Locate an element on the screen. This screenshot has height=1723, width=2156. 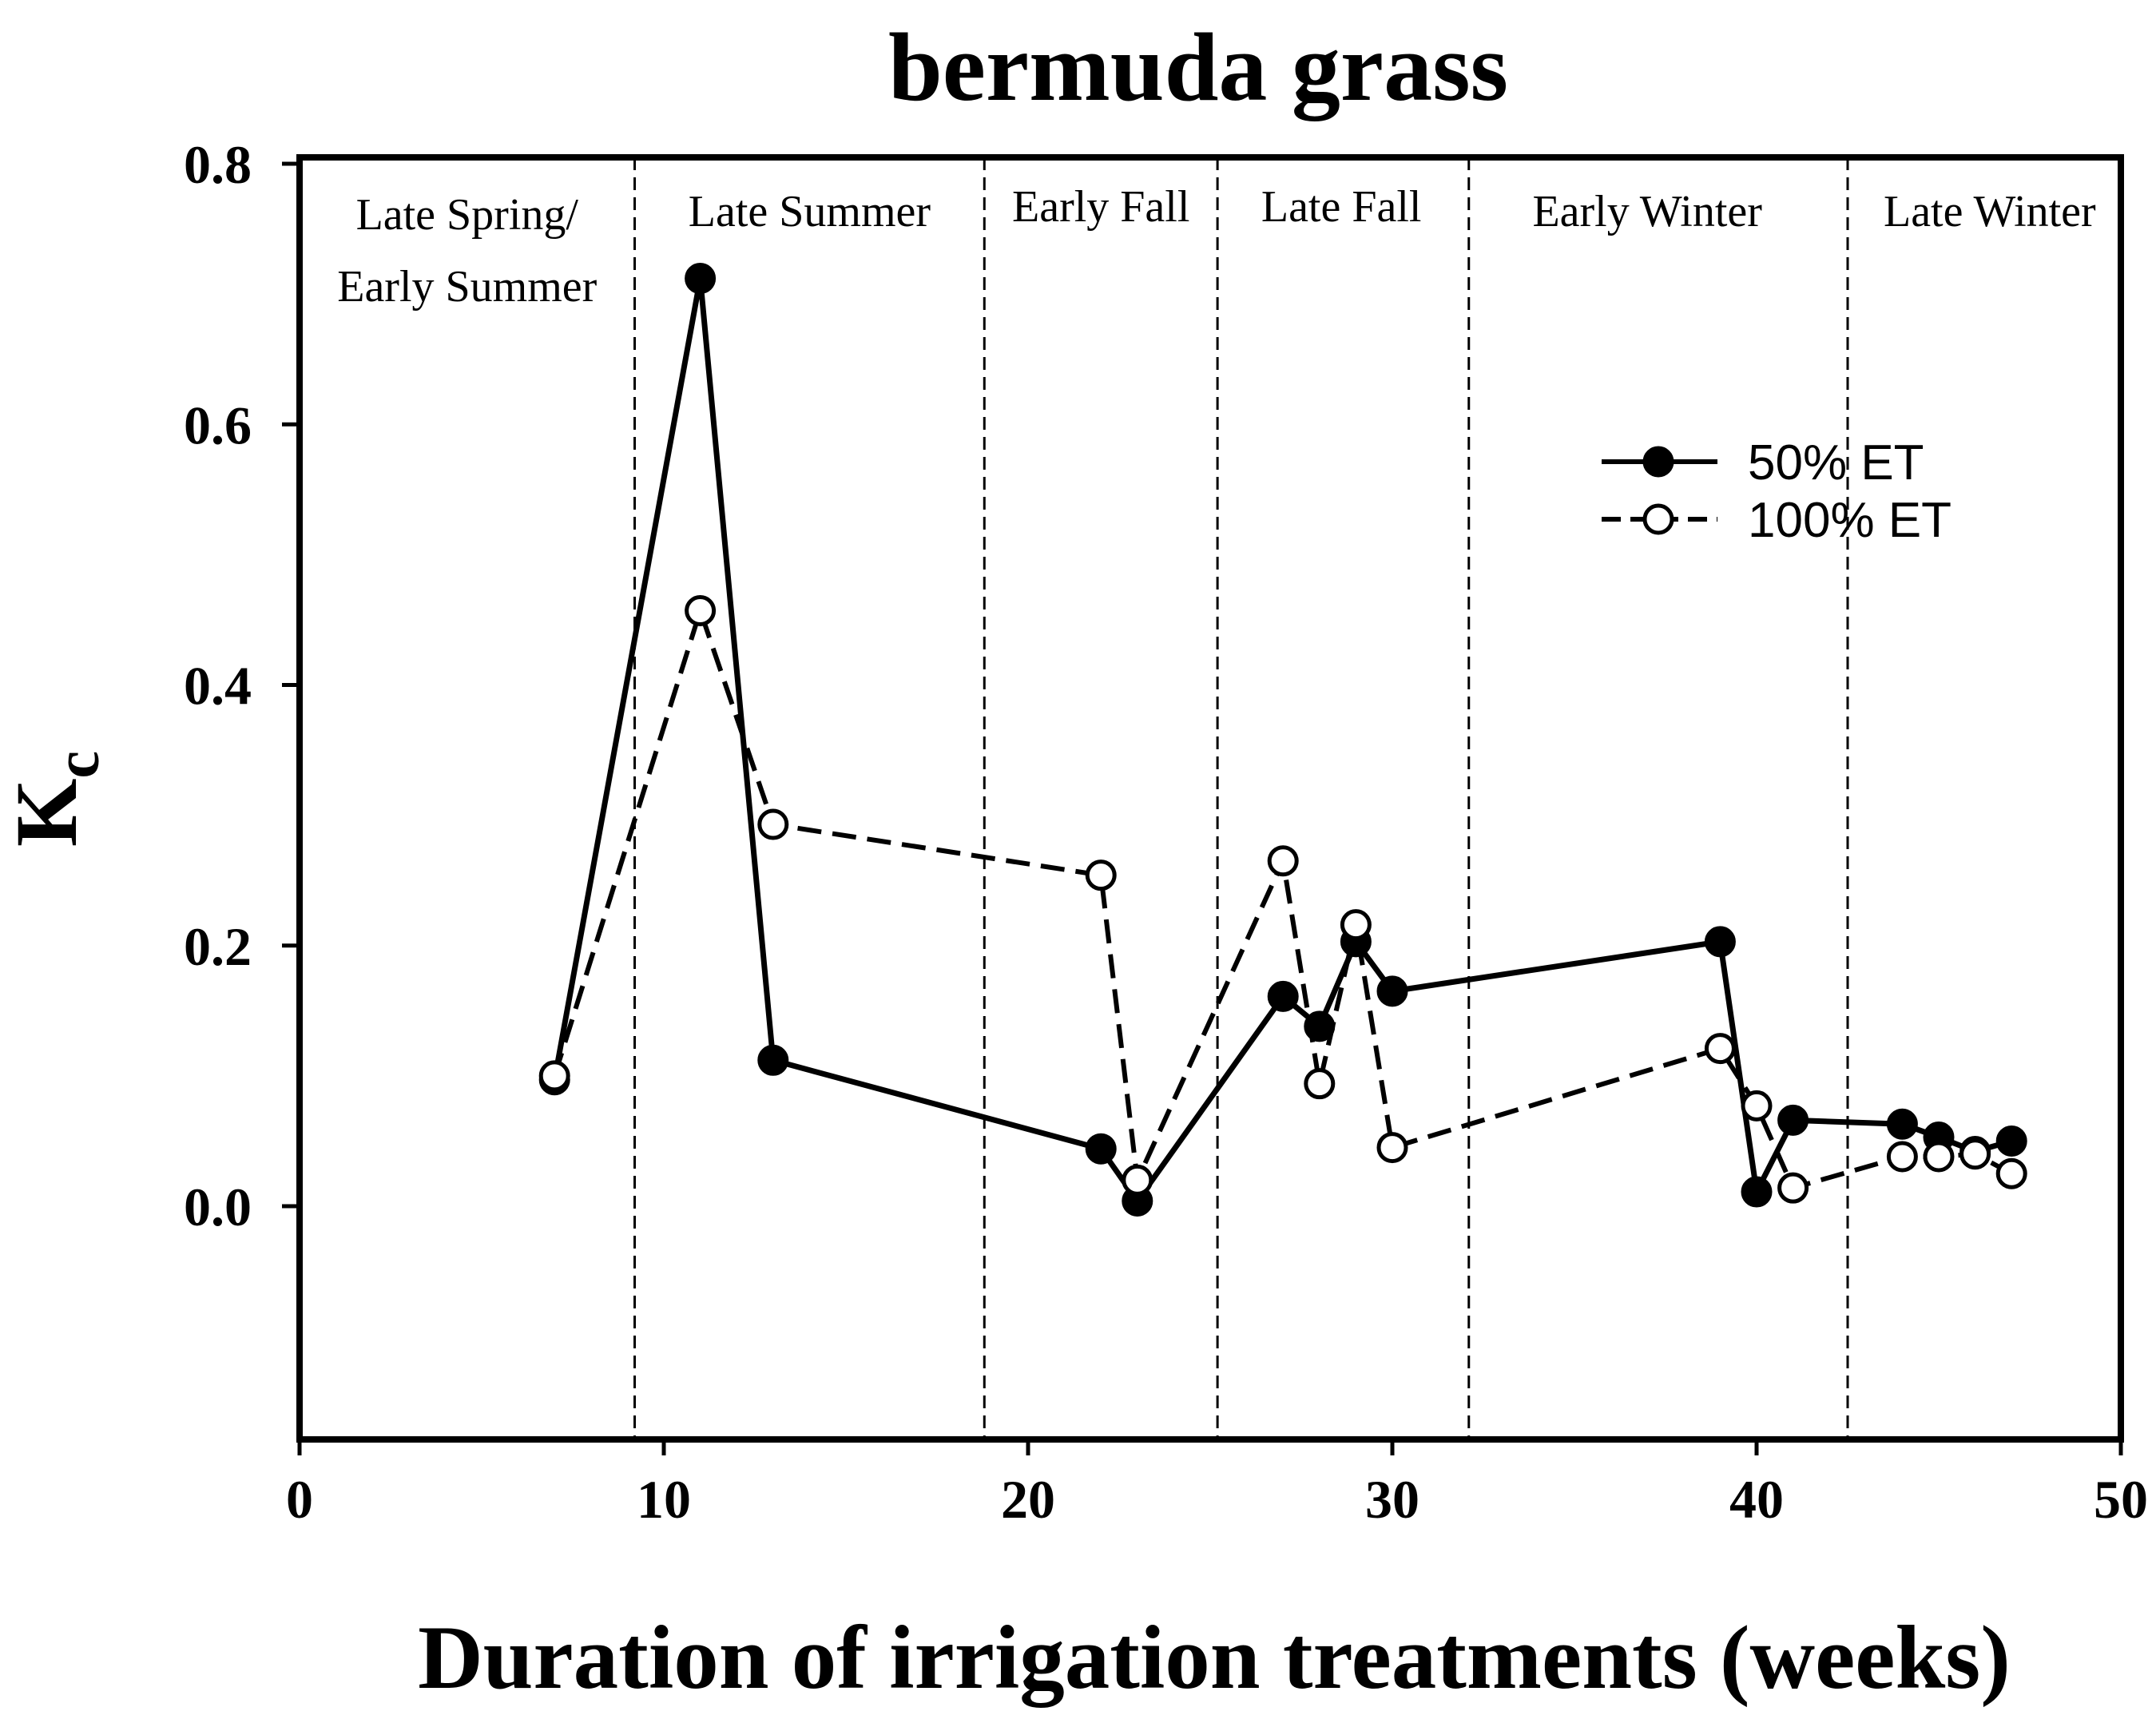
x-tick-label: 0 is located at coordinates (299, 1499).